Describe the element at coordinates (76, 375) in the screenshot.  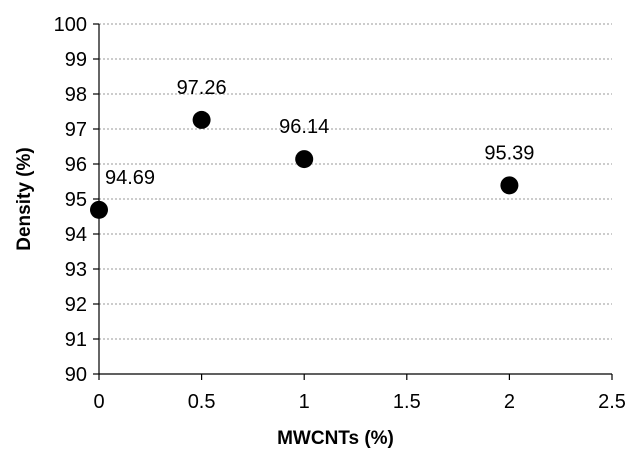
I see `y-tick-label: 90` at that location.